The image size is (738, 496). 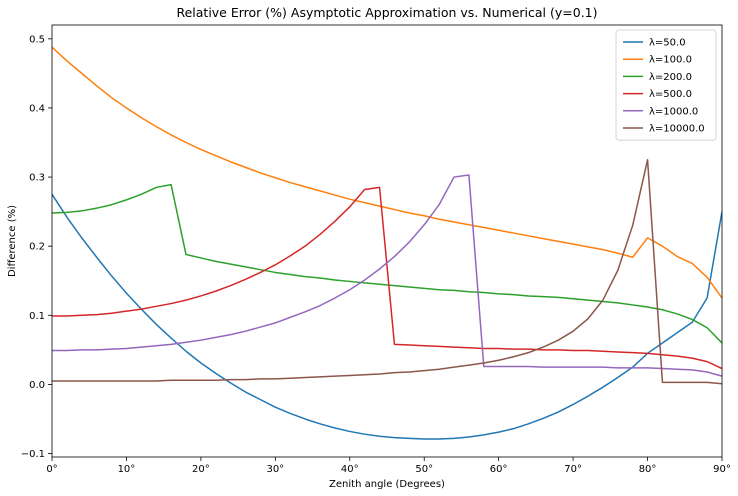 What do you see at coordinates (201, 469) in the screenshot?
I see `x-tick-label: 20°` at bounding box center [201, 469].